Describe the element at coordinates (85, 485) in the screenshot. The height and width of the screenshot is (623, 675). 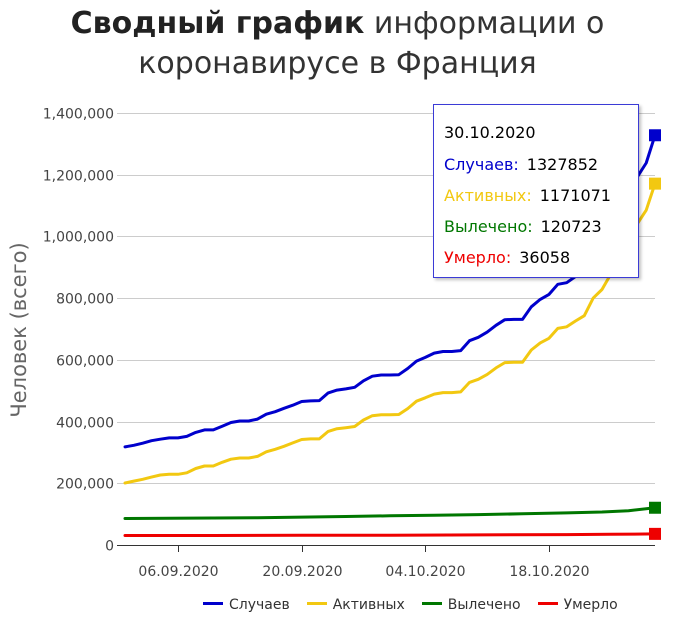
I see `y-tick-label: 200,000` at that location.